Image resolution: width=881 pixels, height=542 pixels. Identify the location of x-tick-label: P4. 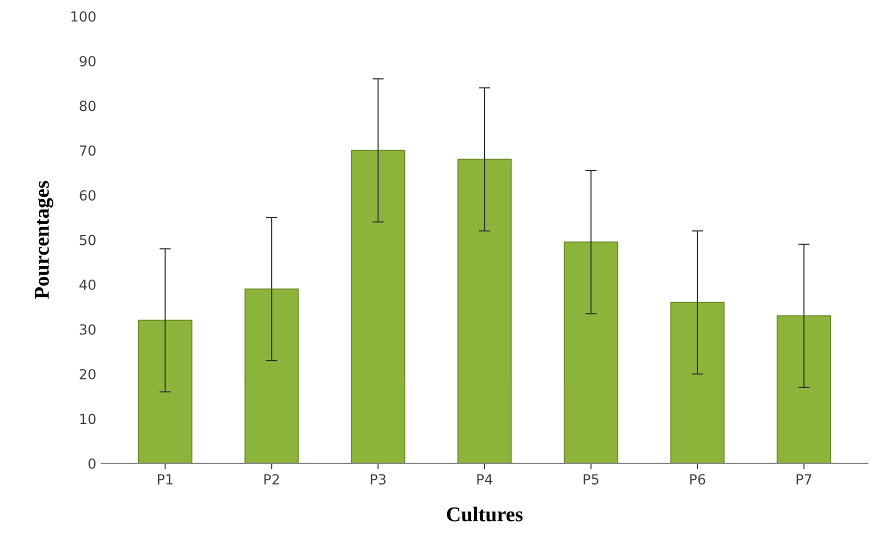
(484, 479).